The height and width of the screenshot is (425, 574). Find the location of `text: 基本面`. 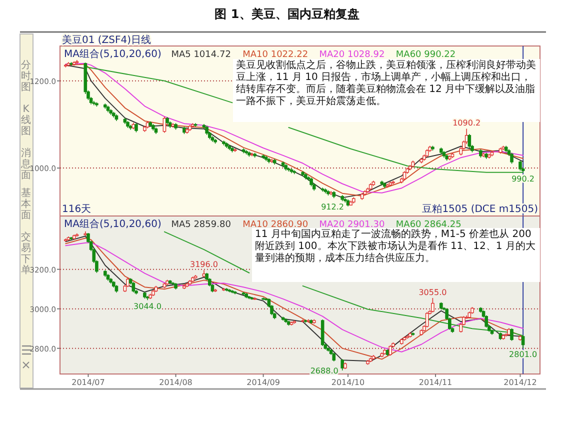

text: 基本面 is located at coordinates (26, 204).